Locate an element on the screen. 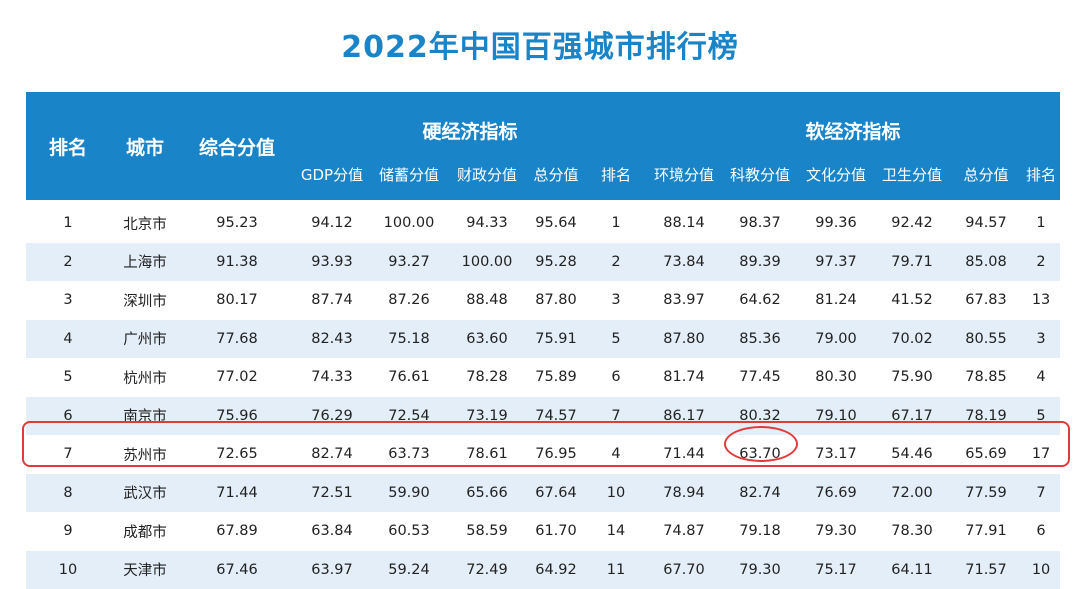 The height and width of the screenshot is (589, 1080). cell-culture: 81.24 is located at coordinates (836, 300).